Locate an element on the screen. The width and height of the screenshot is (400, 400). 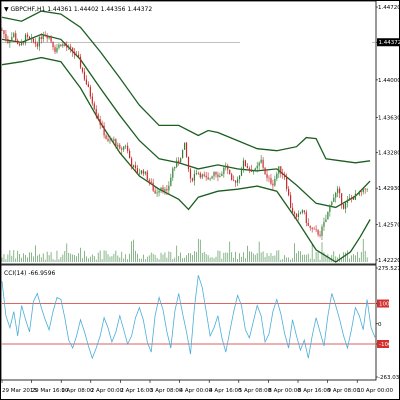
time-tick-label: 8 Apr 00:00 is located at coordinates (284, 391).